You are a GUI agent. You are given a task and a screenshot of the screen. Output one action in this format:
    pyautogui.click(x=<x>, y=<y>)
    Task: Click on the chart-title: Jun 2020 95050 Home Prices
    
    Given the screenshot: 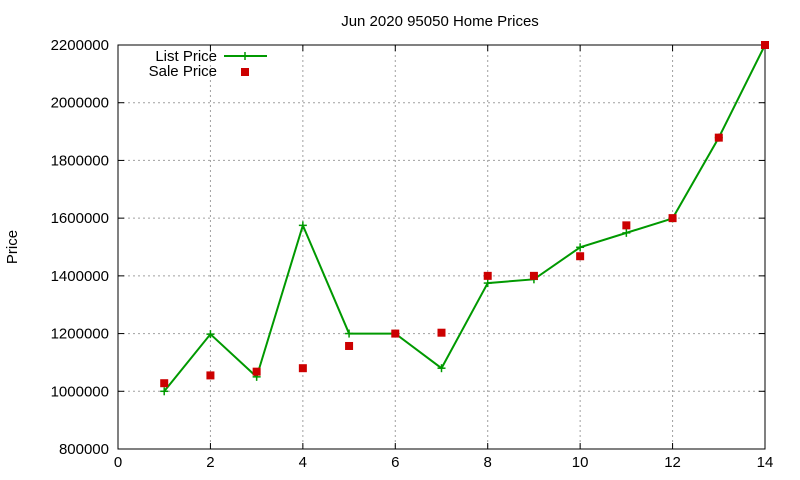 What is the action you would take?
    pyautogui.click(x=440, y=21)
    